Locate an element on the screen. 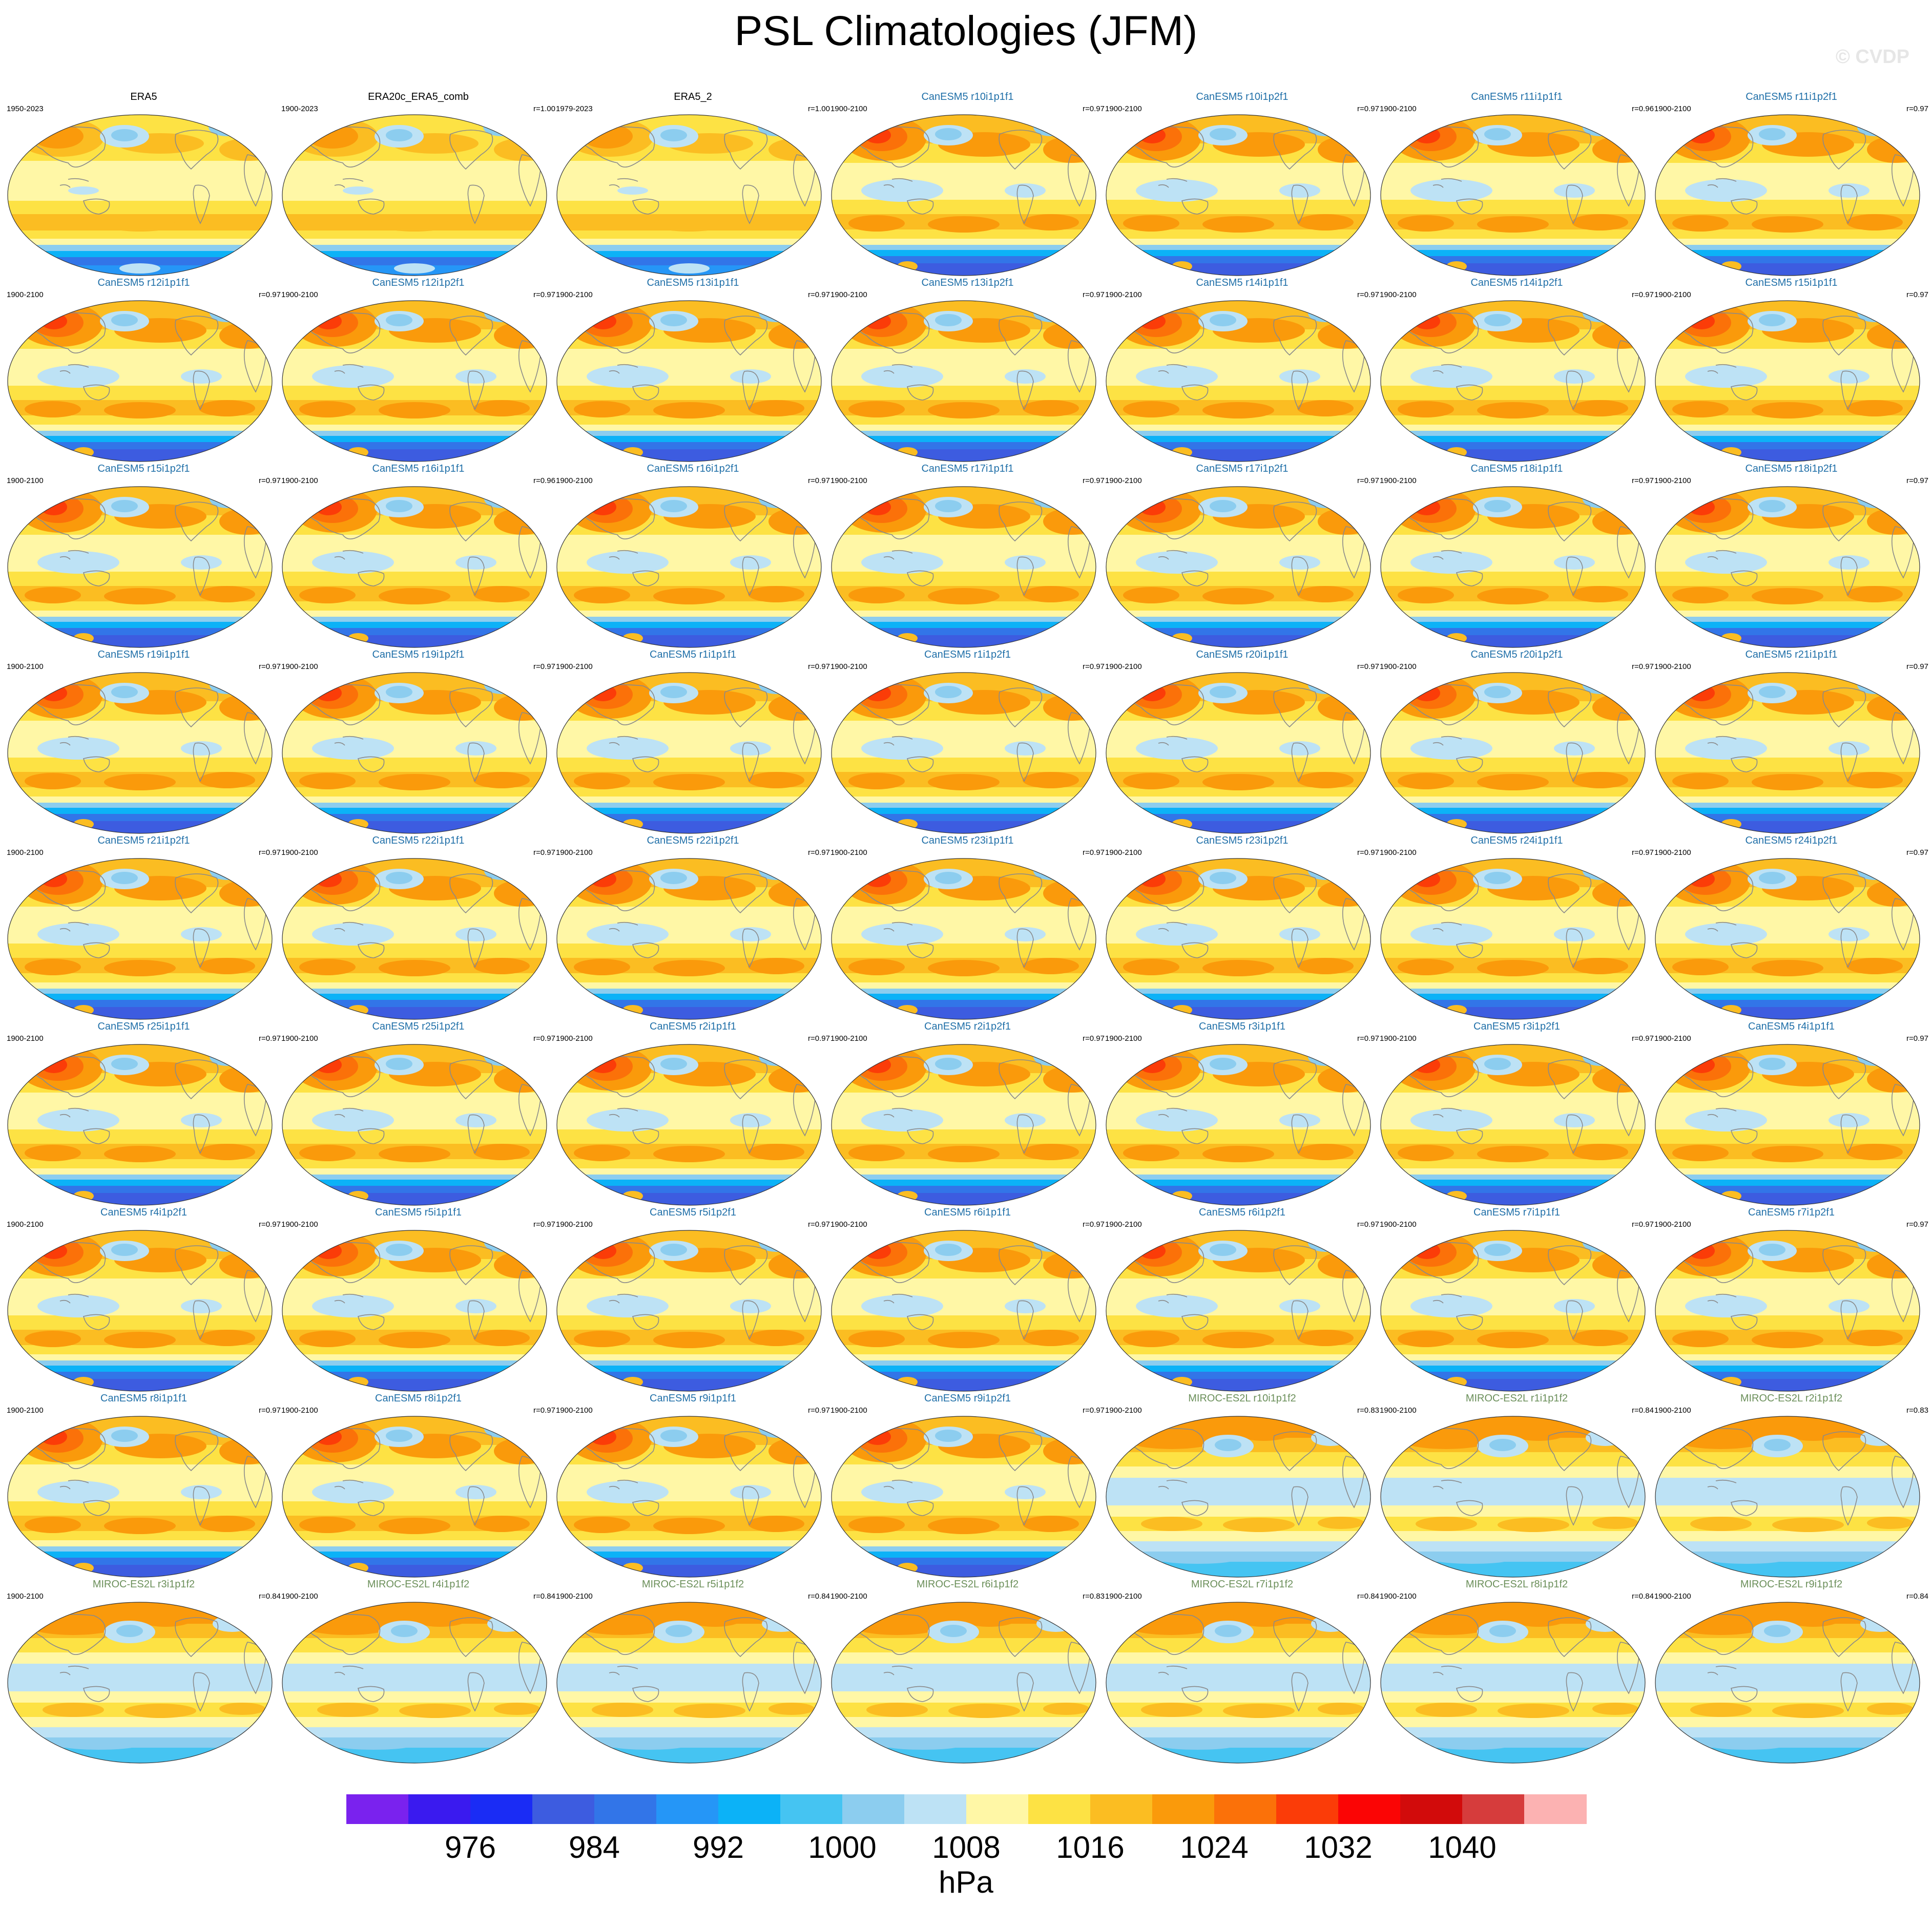 The image size is (1932, 1907). panel-title: CanESM5 r23i1p2f1 is located at coordinates (1242, 840).